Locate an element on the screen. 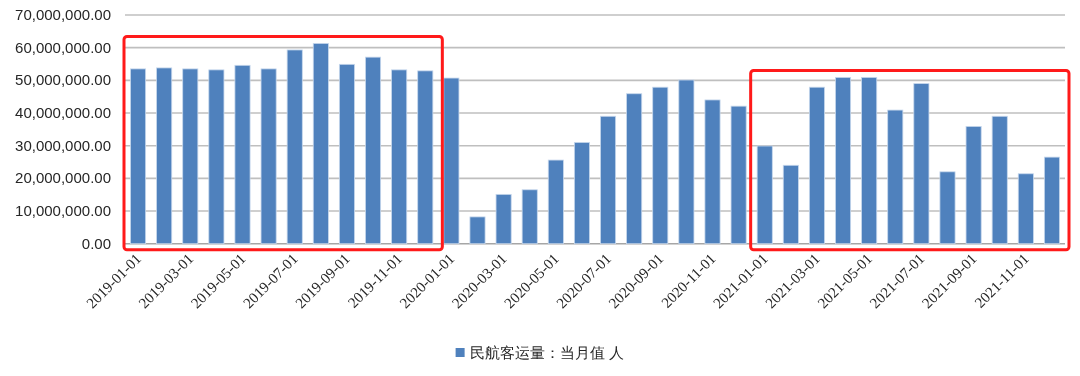 Image resolution: width=1080 pixels, height=376 pixels. y-tick-label: 30,000,000.00 is located at coordinates (63, 145).